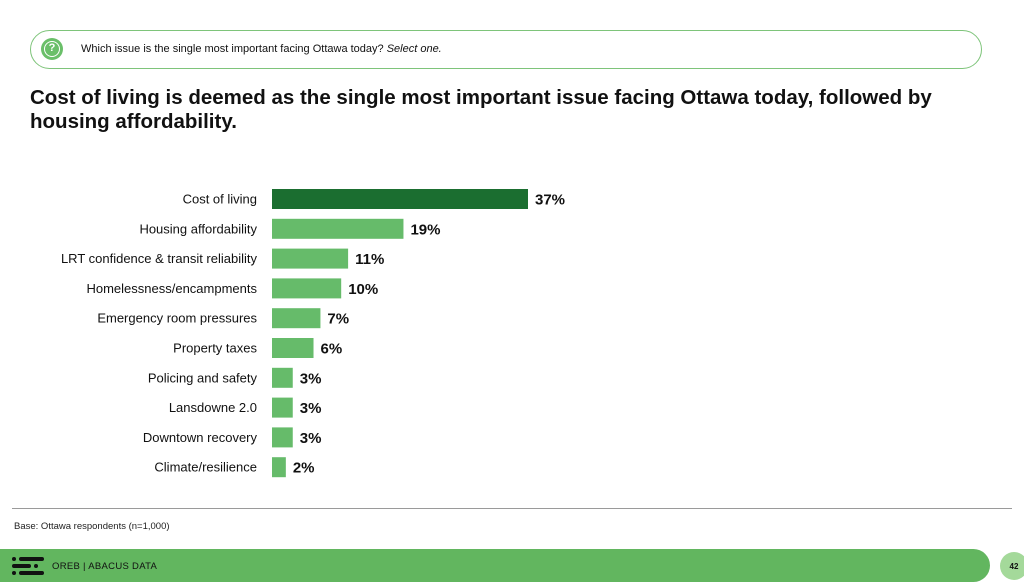 This screenshot has width=1024, height=584. Describe the element at coordinates (105, 566) in the screenshot. I see `footer-brand: OREB | ABACUS DATA` at that location.